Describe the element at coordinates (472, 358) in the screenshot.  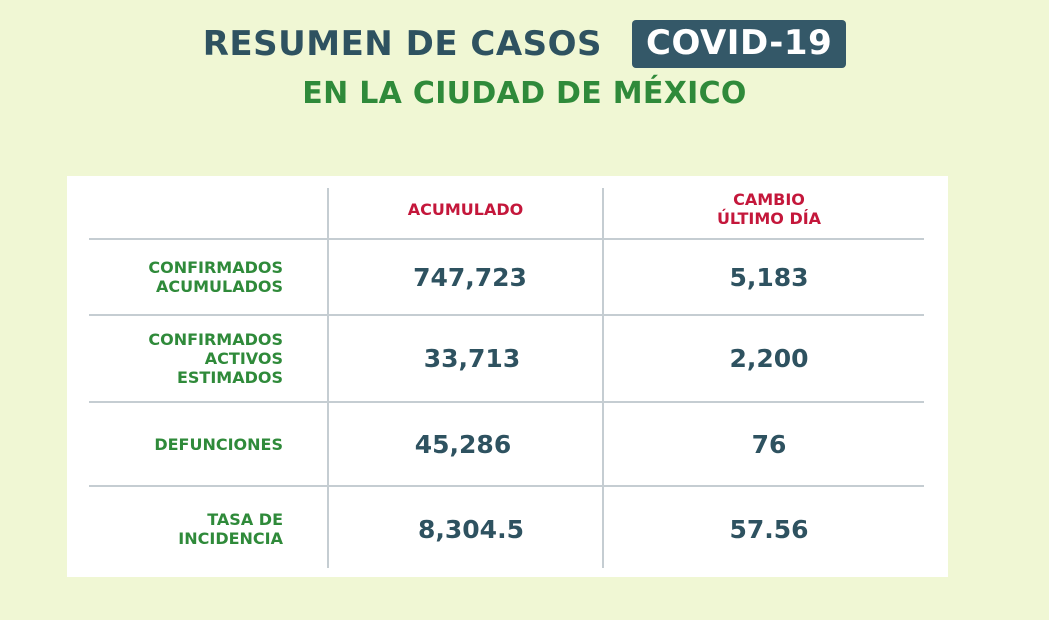
I see `value-acumulado: 33,713` at that location.